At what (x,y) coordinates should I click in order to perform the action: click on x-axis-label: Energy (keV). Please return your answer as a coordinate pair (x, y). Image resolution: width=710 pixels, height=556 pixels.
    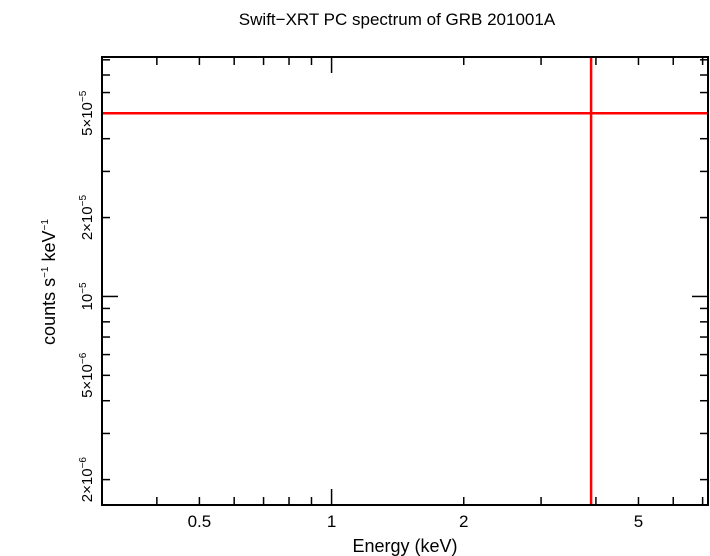
    Looking at the image, I should click on (404, 546).